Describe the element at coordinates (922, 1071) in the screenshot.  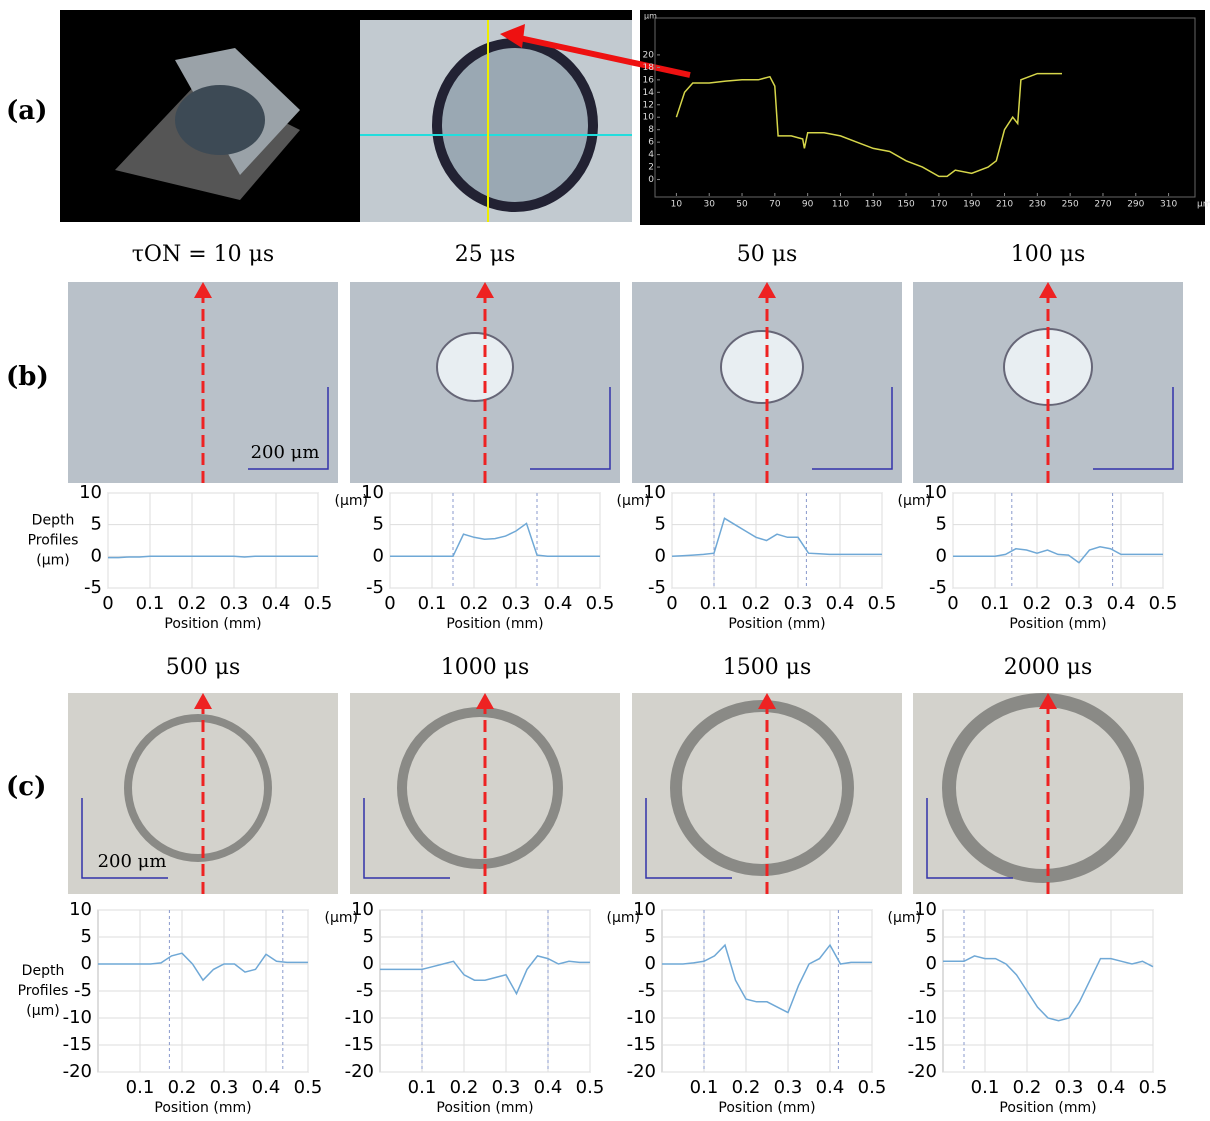
I see `y-tick-label: -20` at that location.